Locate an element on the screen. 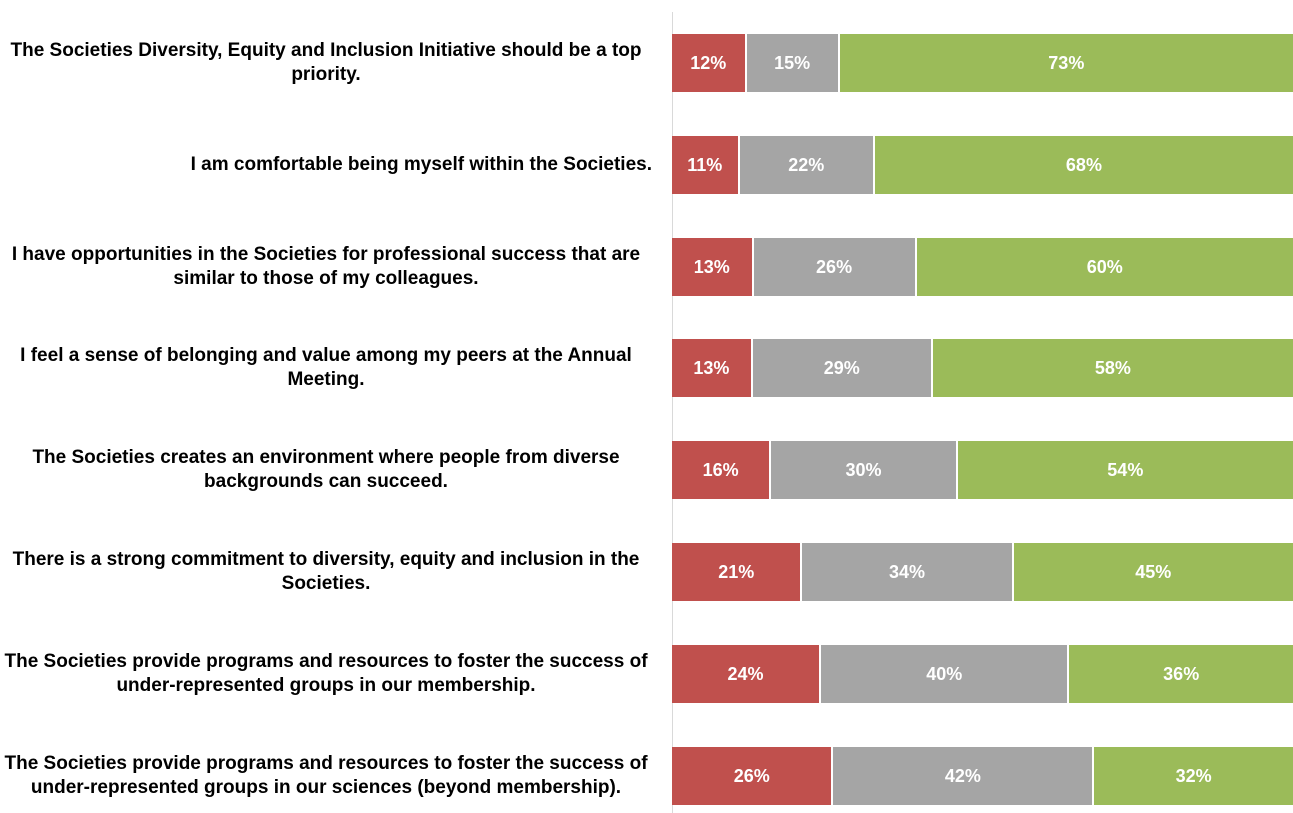  stacked-bar: 13% 26% 60% is located at coordinates (982, 267).